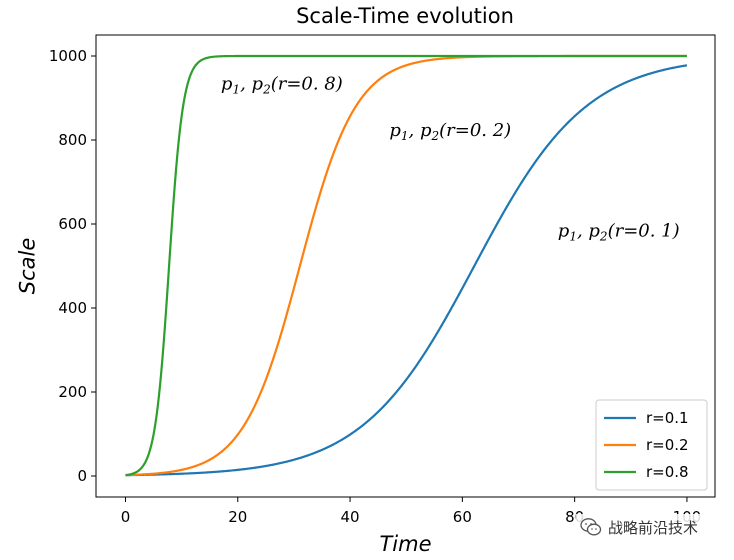  I want to click on x-tick-label: 40, so click(350, 517).